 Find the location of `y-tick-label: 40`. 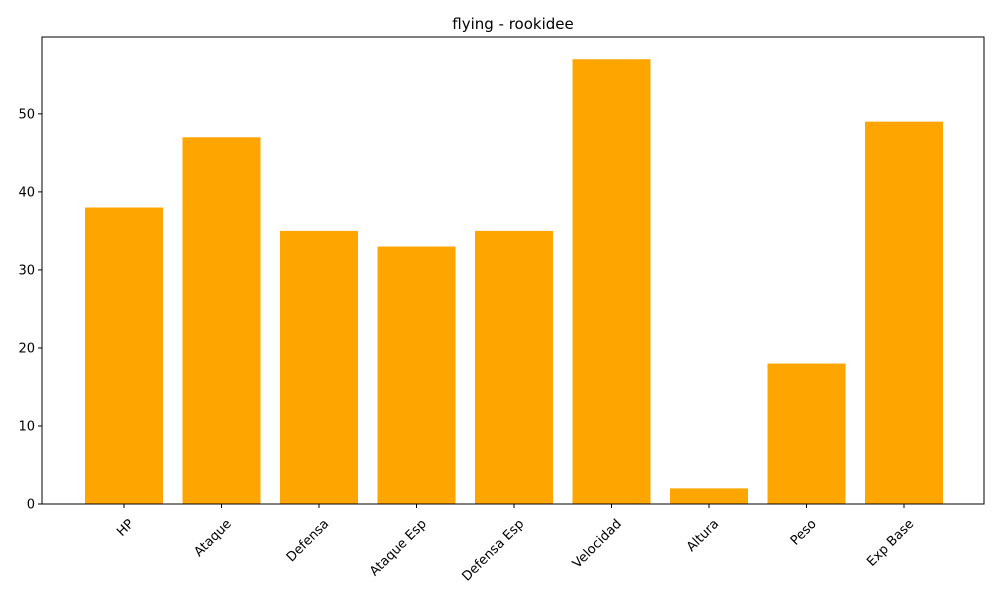

y-tick-label: 40 is located at coordinates (26, 192).